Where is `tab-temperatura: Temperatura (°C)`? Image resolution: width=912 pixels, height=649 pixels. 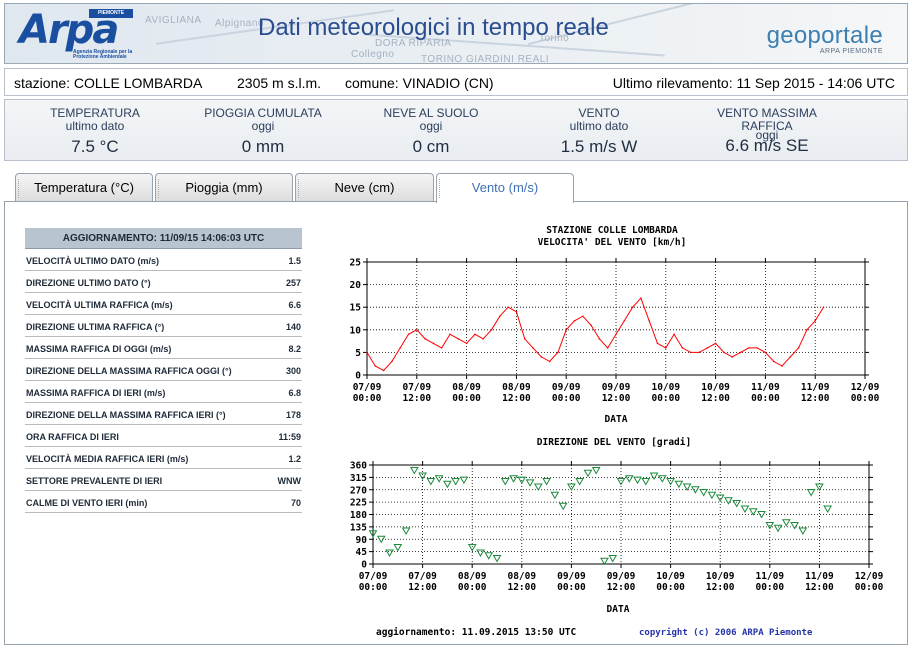 tab-temperatura: Temperatura (°C) is located at coordinates (84, 187).